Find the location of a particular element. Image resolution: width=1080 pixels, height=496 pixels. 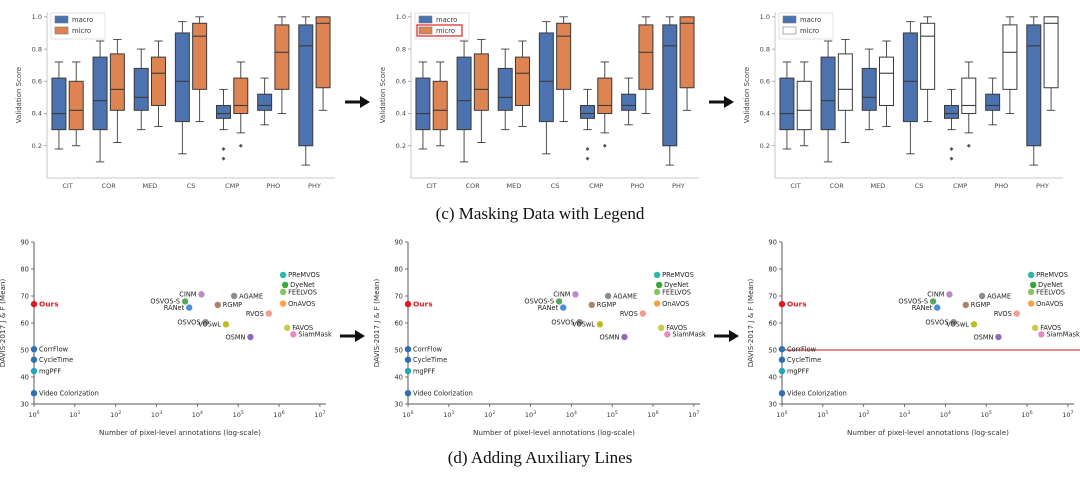

svg-text: 10² is located at coordinates (489, 414).